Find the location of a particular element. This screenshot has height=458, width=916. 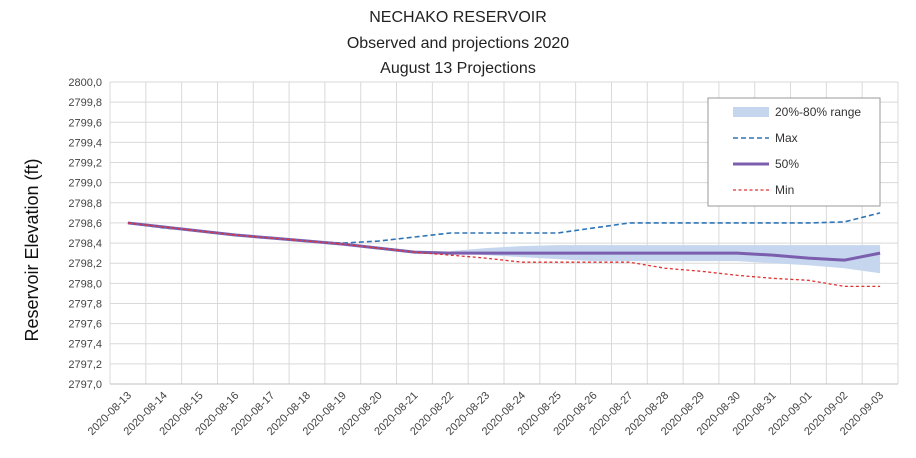

y-tick-label: 2799,8 is located at coordinates (85, 103).